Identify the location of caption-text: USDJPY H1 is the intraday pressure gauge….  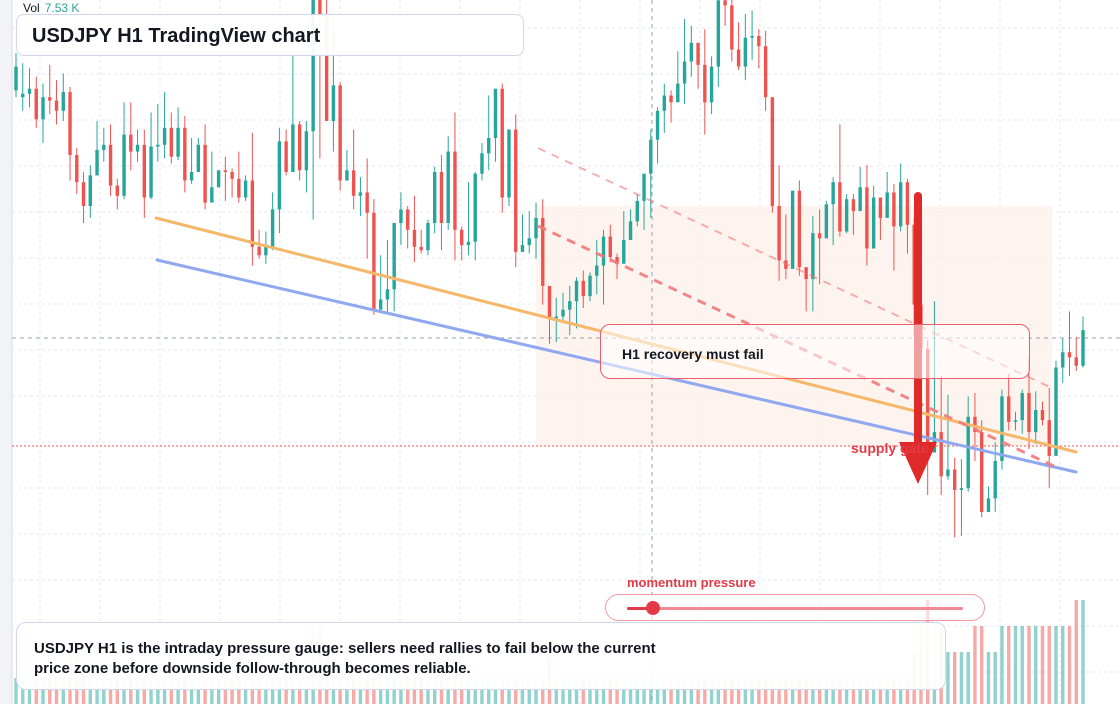
(345, 658).